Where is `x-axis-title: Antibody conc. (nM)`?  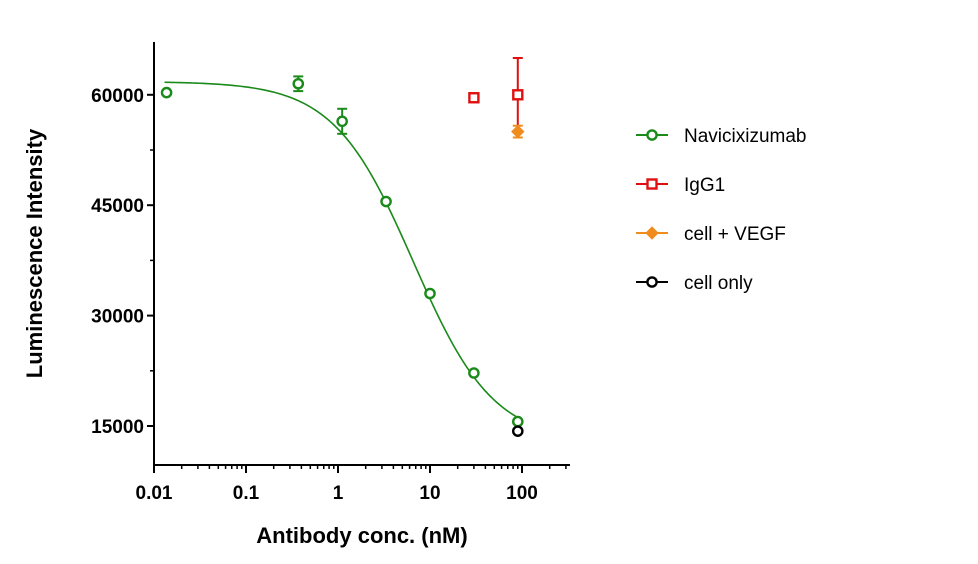
x-axis-title: Antibody conc. (nM) is located at coordinates (361, 535).